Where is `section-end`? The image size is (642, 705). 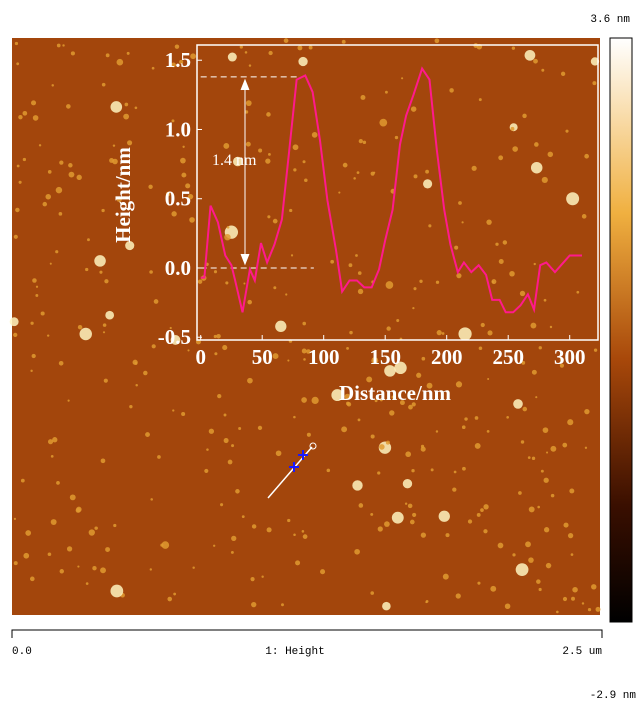
section-end is located at coordinates (313, 446).